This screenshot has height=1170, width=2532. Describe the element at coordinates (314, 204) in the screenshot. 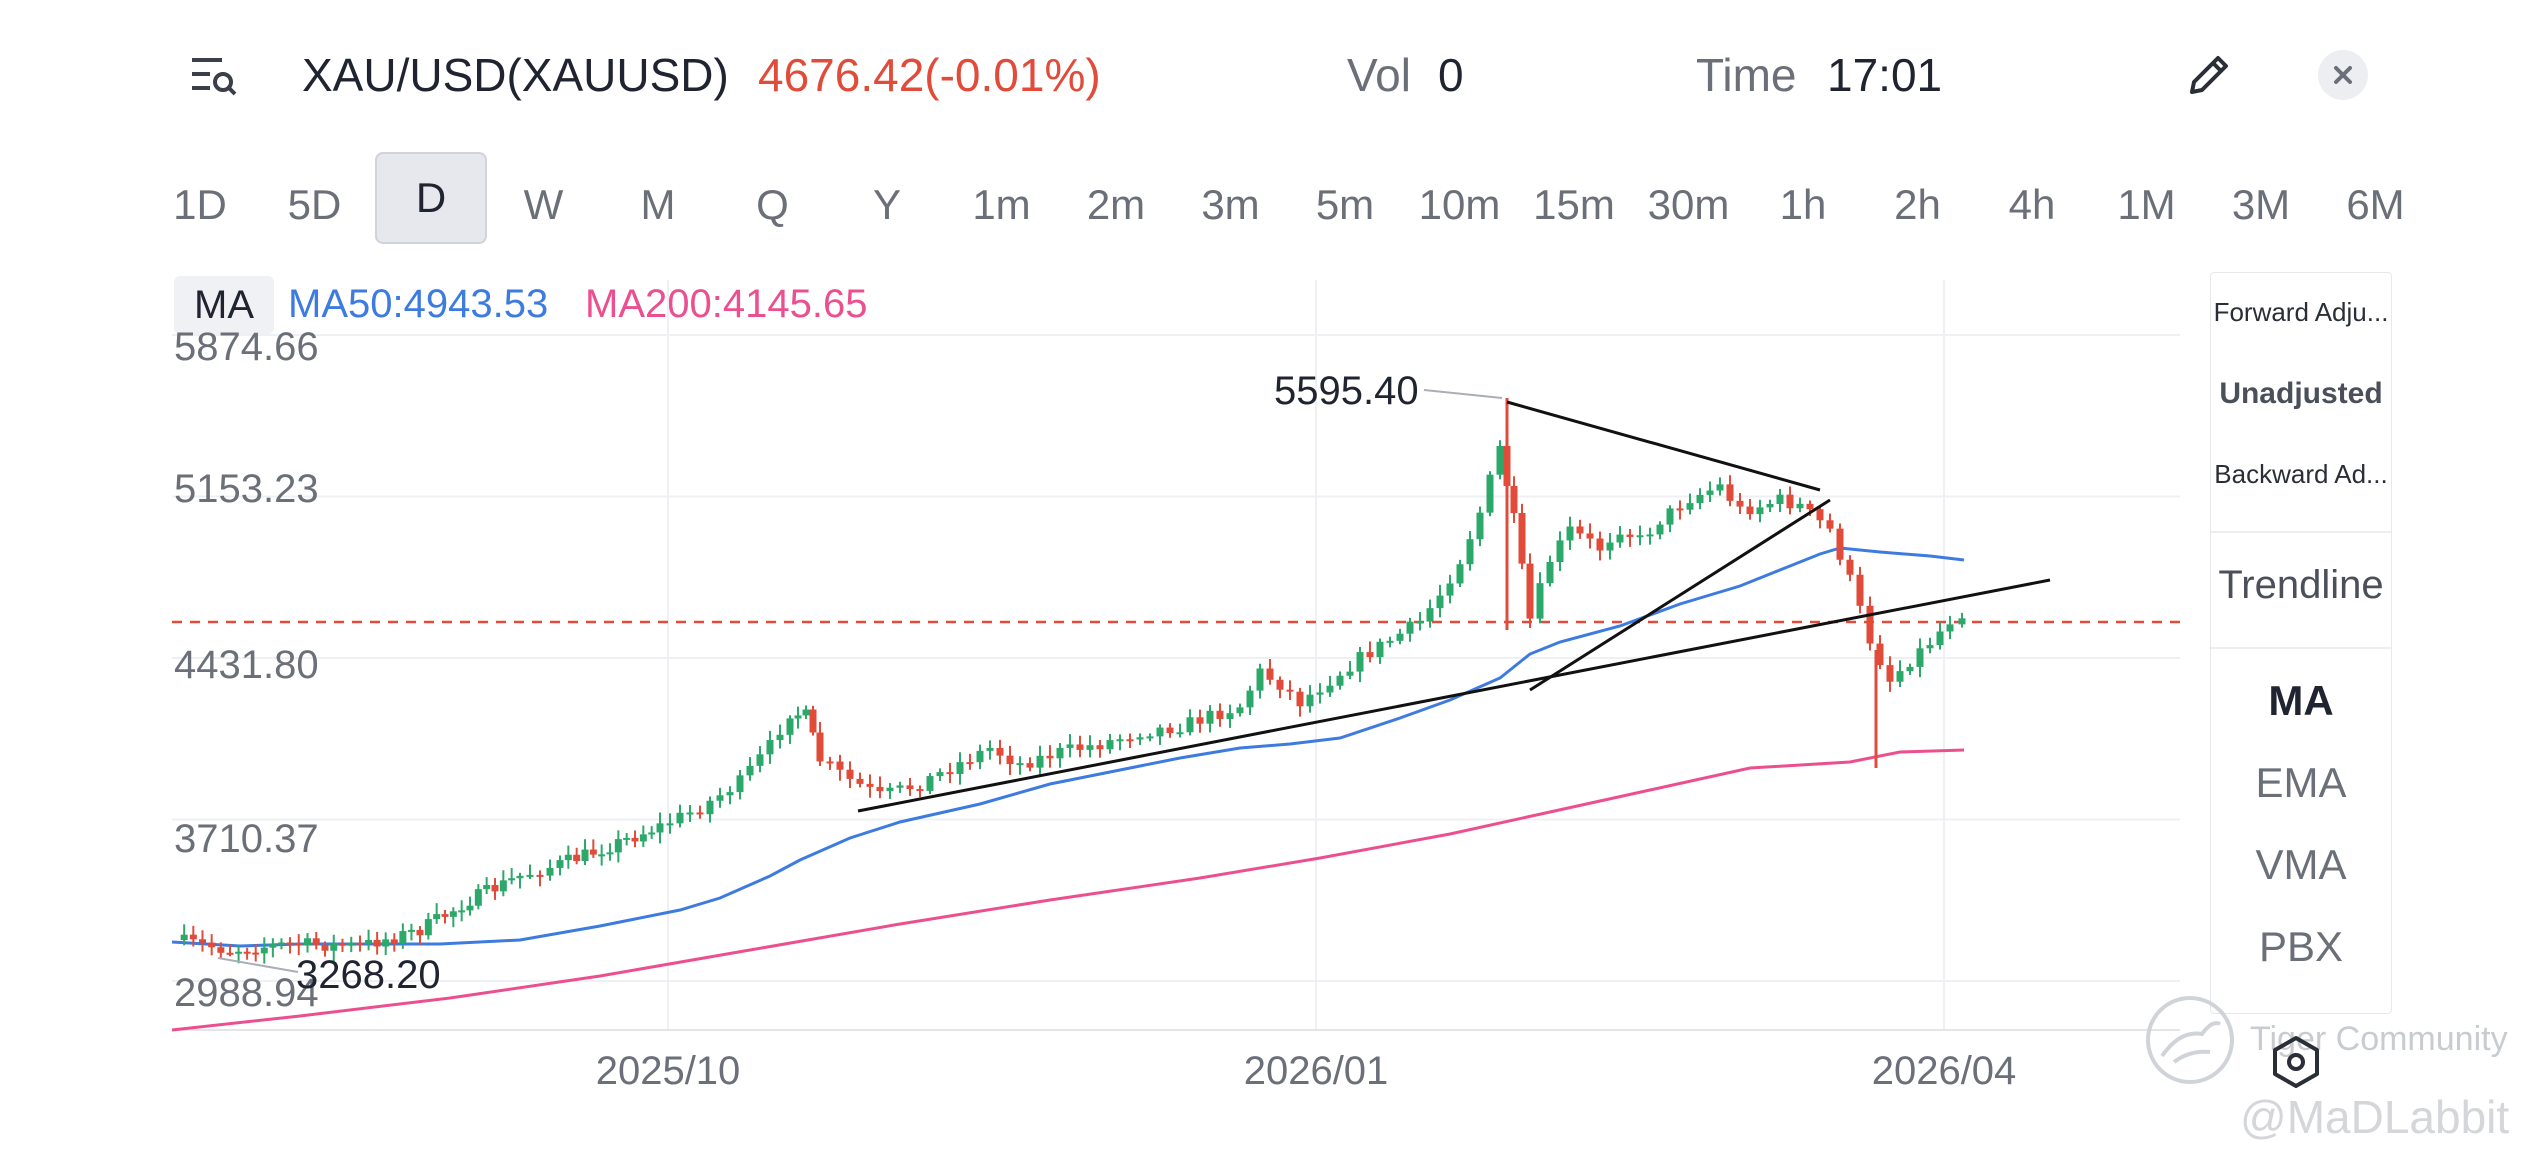

I see `period-tab-5d: 5D` at that location.